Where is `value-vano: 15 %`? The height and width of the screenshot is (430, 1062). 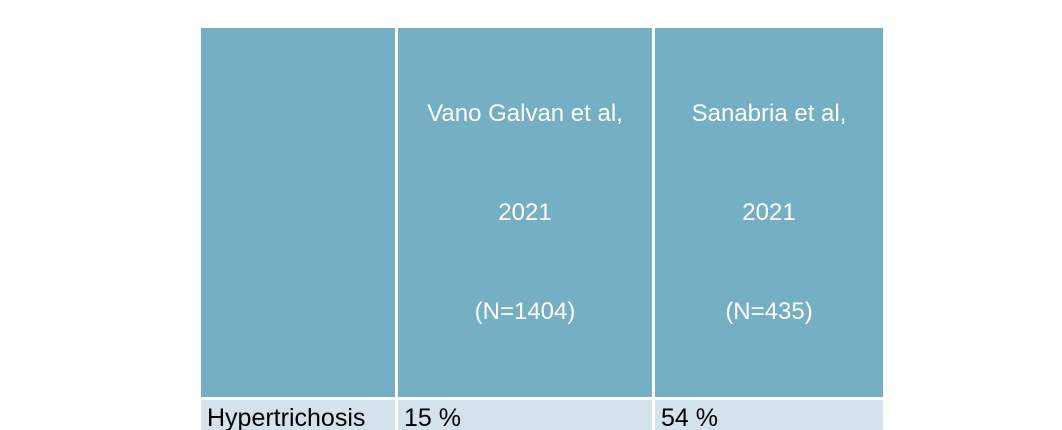
value-vano: 15 % is located at coordinates (525, 413).